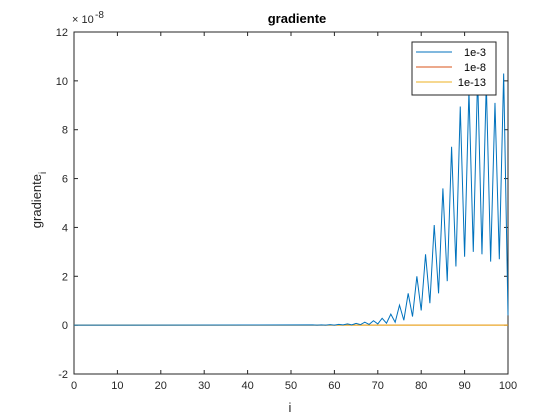  What do you see at coordinates (65, 131) in the screenshot?
I see `y-tick-label: 8` at bounding box center [65, 131].